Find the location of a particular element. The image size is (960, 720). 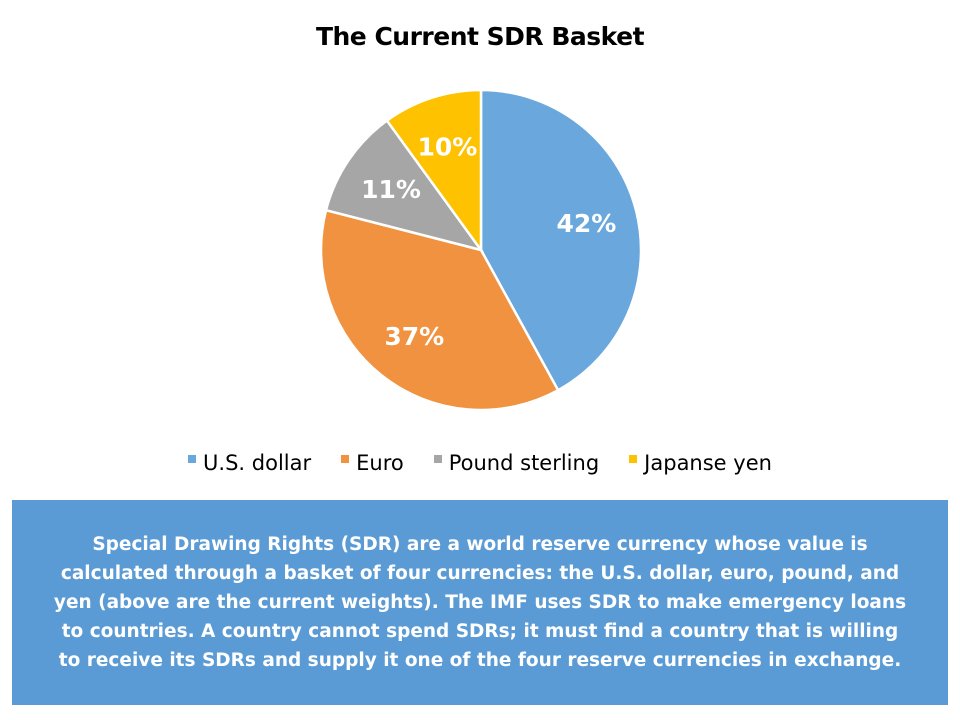

data-label-0: 42% is located at coordinates (586, 223).